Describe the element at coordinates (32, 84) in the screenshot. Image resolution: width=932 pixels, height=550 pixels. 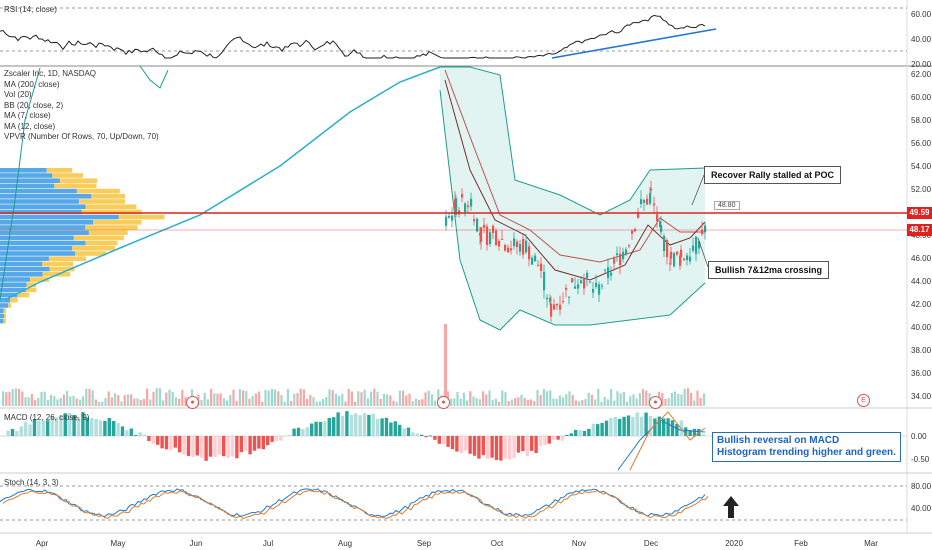
I see `legend-item: MA (200, close)` at that location.